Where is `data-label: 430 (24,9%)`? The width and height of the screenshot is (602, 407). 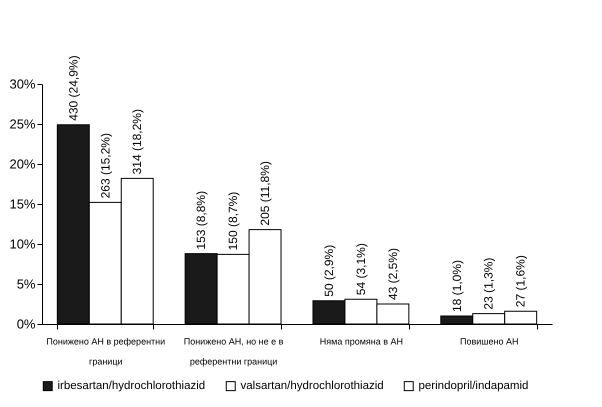 data-label: 430 (24,9%) is located at coordinates (73, 88).